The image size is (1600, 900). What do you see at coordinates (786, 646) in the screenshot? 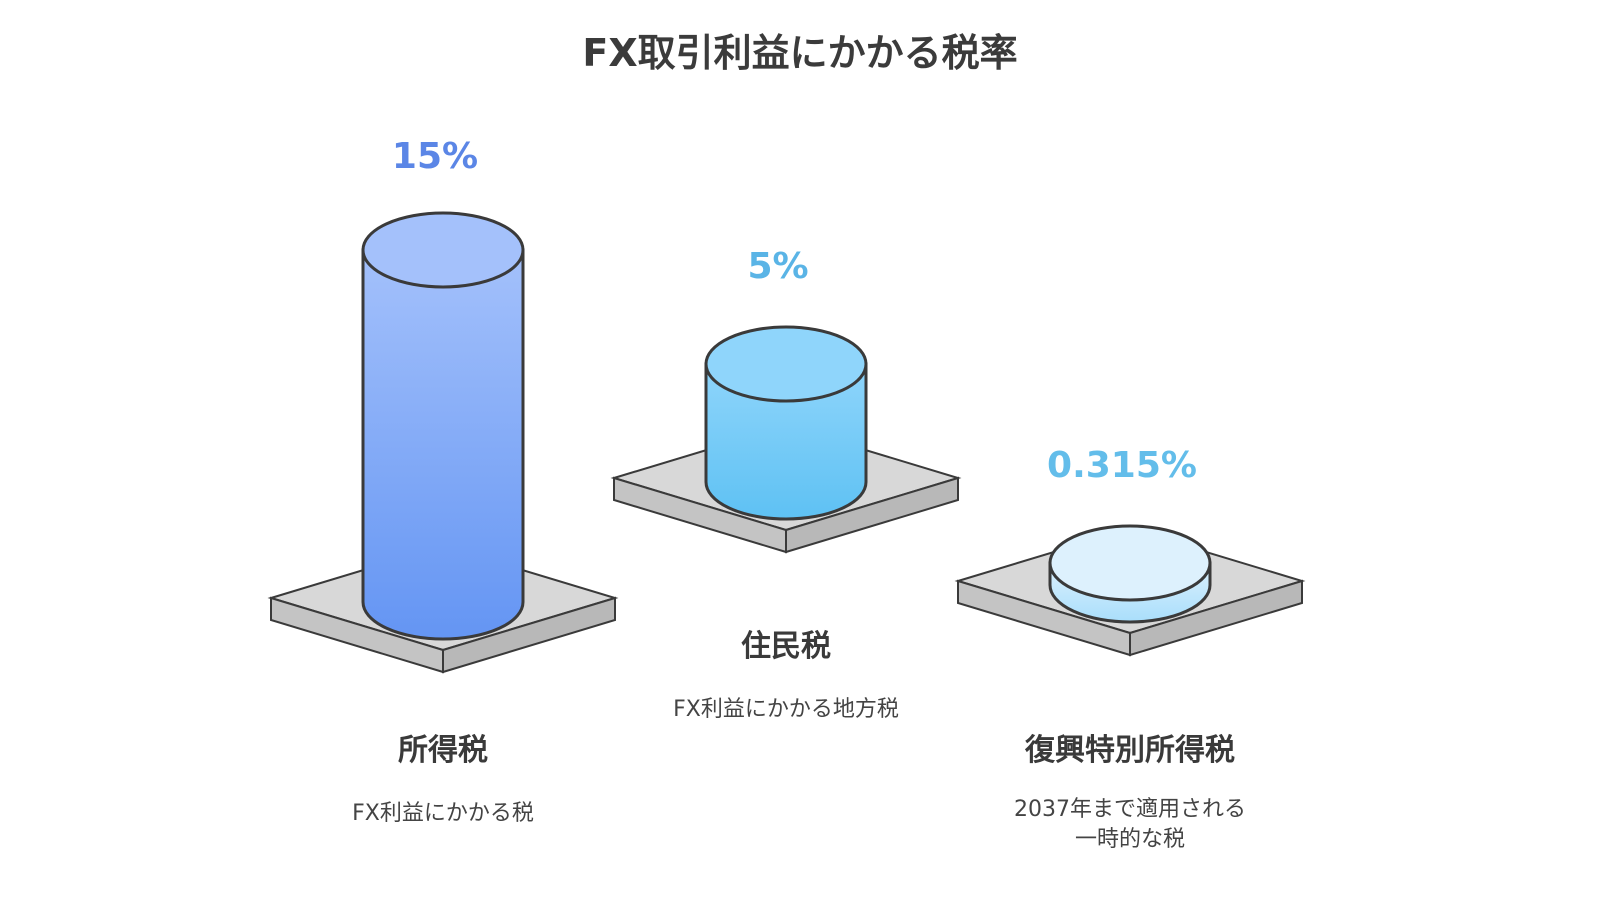
I see `category-label-2: 住民税` at bounding box center [786, 646].